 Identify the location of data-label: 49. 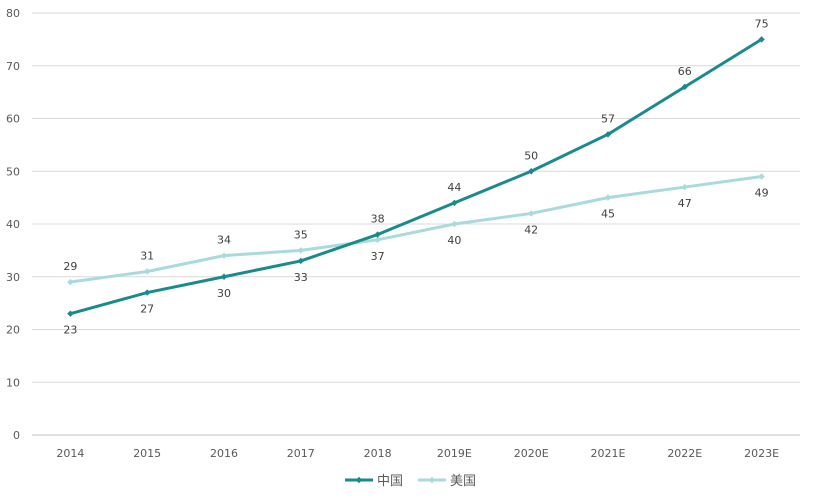
(762, 193).